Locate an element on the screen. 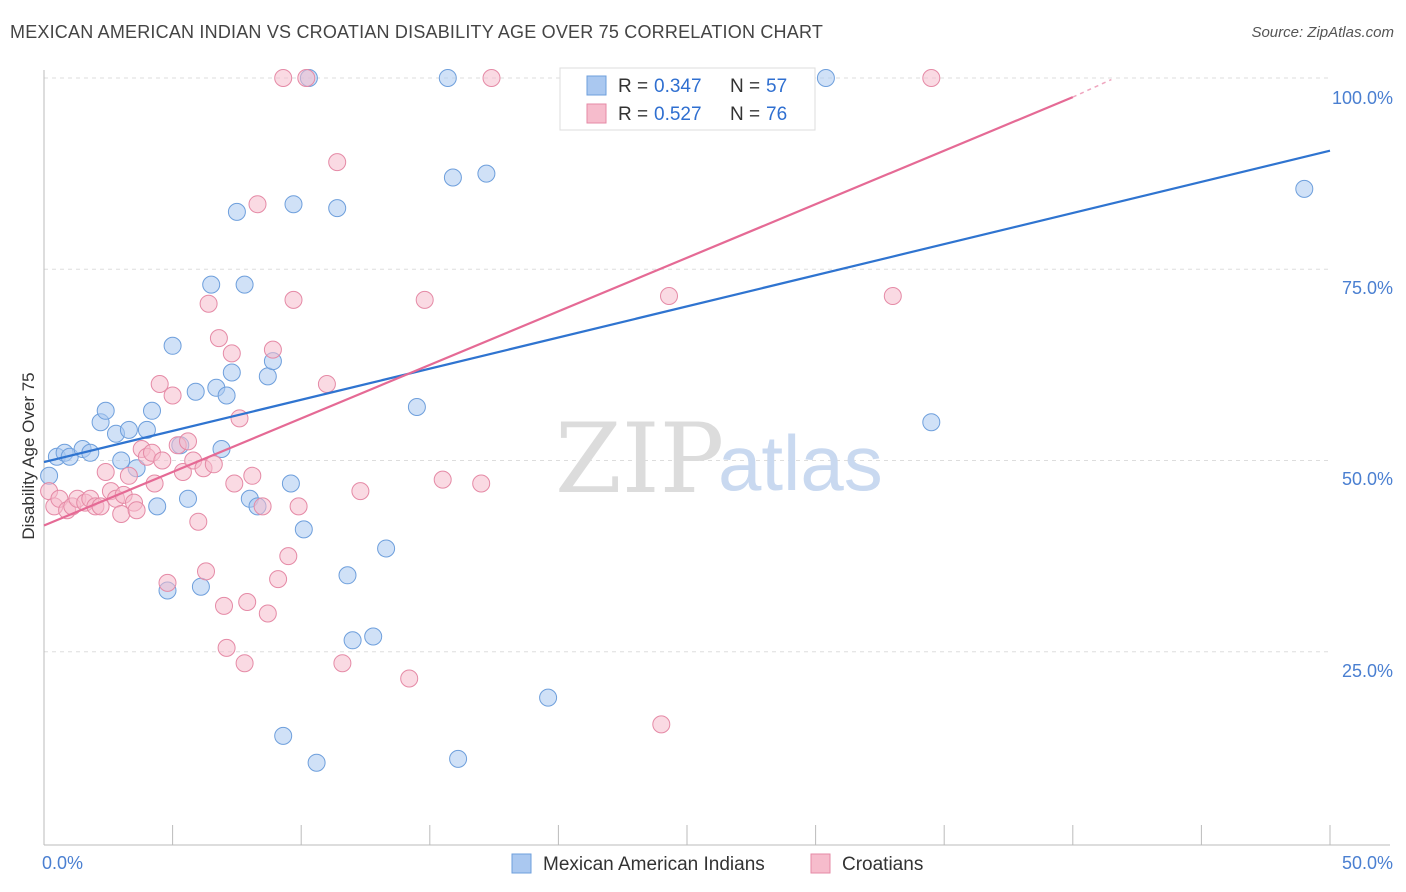 This screenshot has width=1406, height=892. watermark-atlas: atlas is located at coordinates (800, 463).